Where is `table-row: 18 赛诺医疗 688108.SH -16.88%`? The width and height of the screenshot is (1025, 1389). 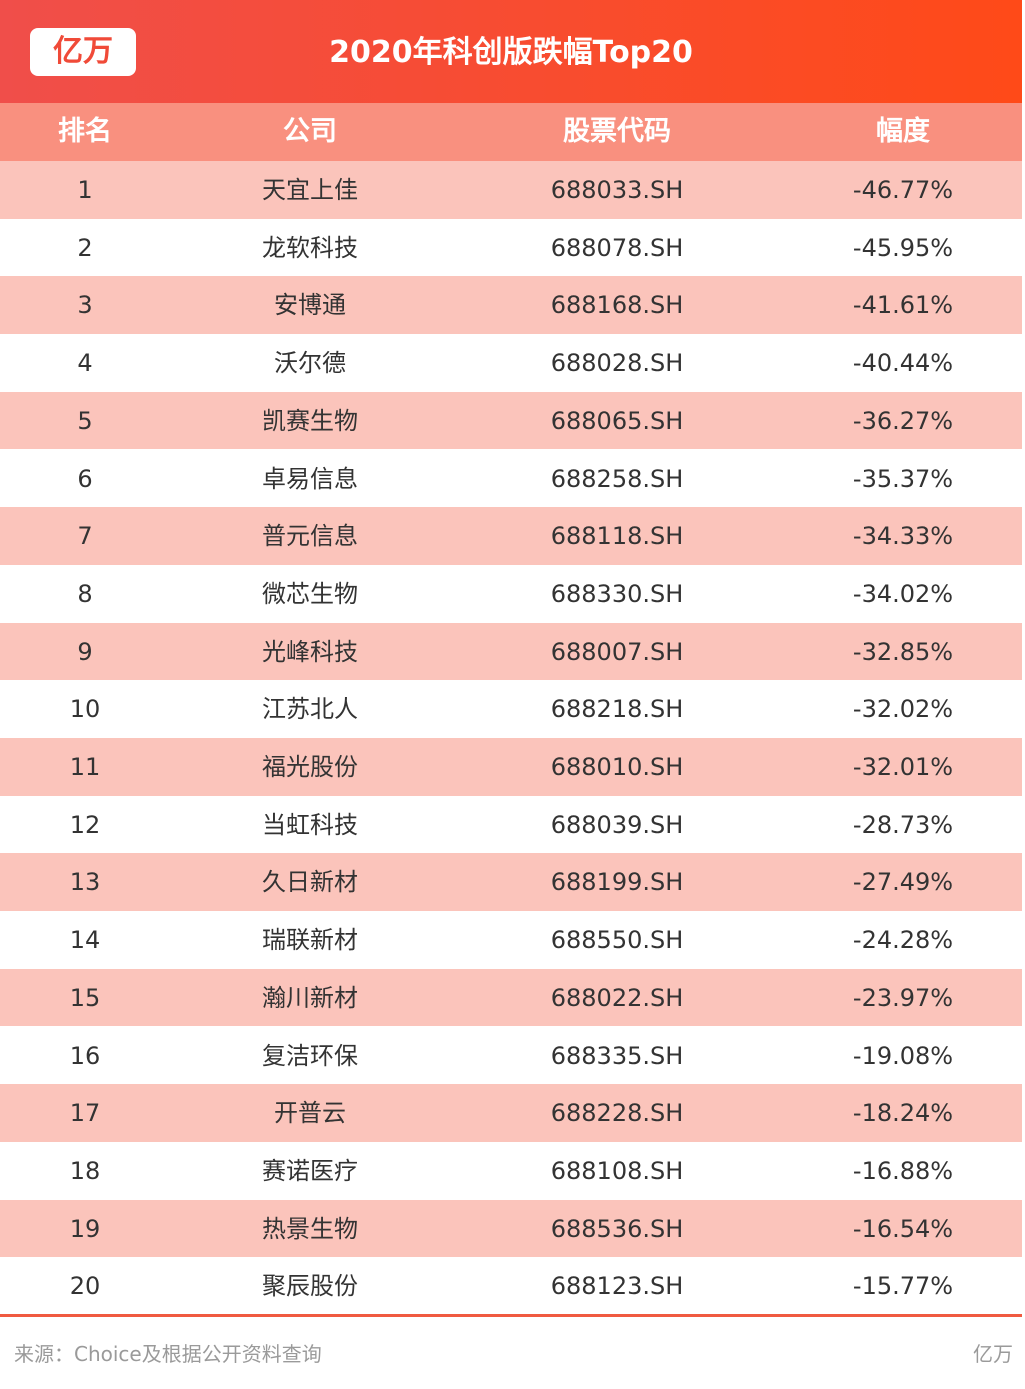
table-row: 18 赛诺医疗 688108.SH -16.88% is located at coordinates (511, 1171).